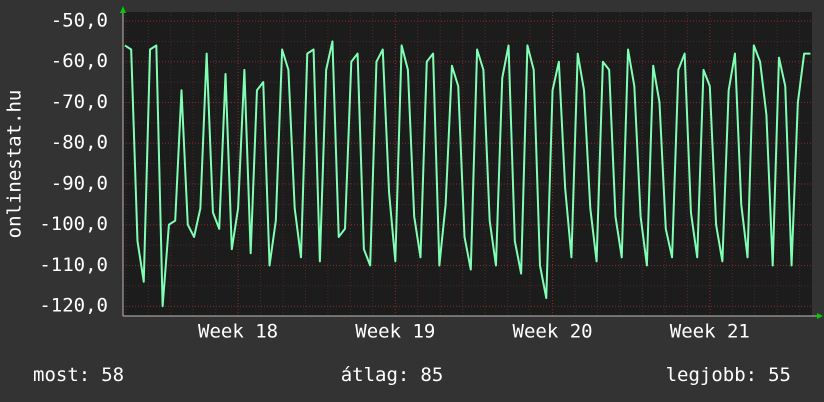 The height and width of the screenshot is (402, 824). I want to click on y-axis-label: onlinestat.hu, so click(15, 164).